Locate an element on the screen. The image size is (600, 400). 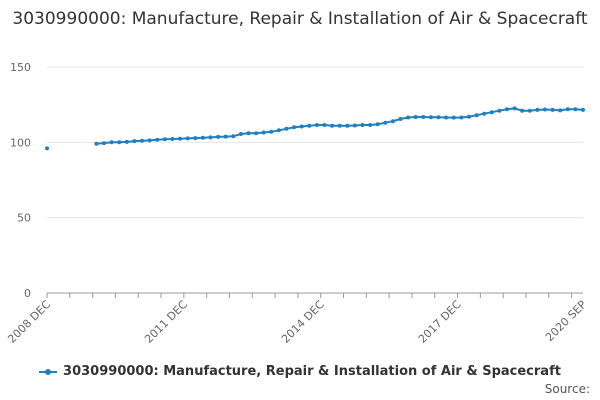
y-tick-label: 150 is located at coordinates (20, 67).